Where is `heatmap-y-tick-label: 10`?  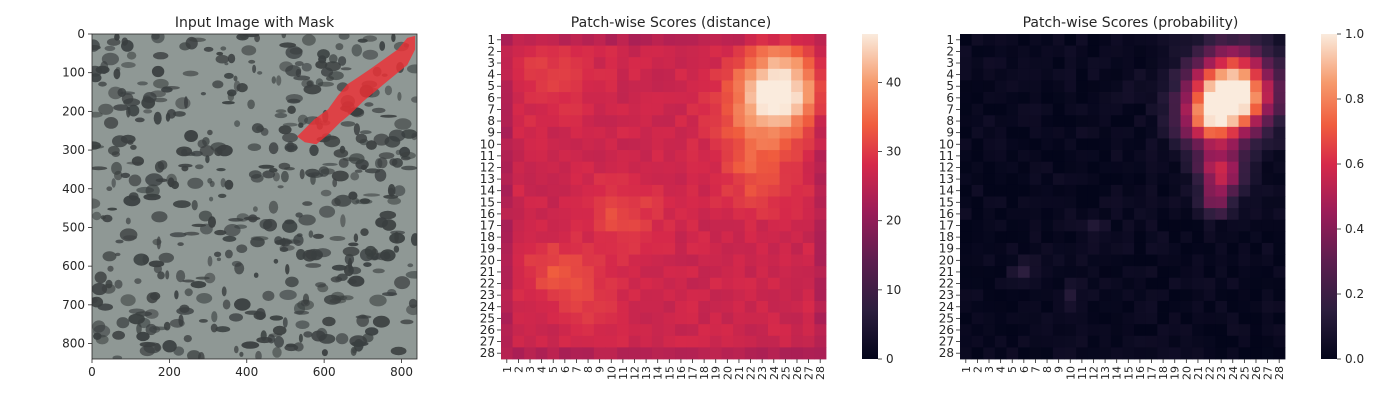 heatmap-y-tick-label: 10 is located at coordinates (487, 144).